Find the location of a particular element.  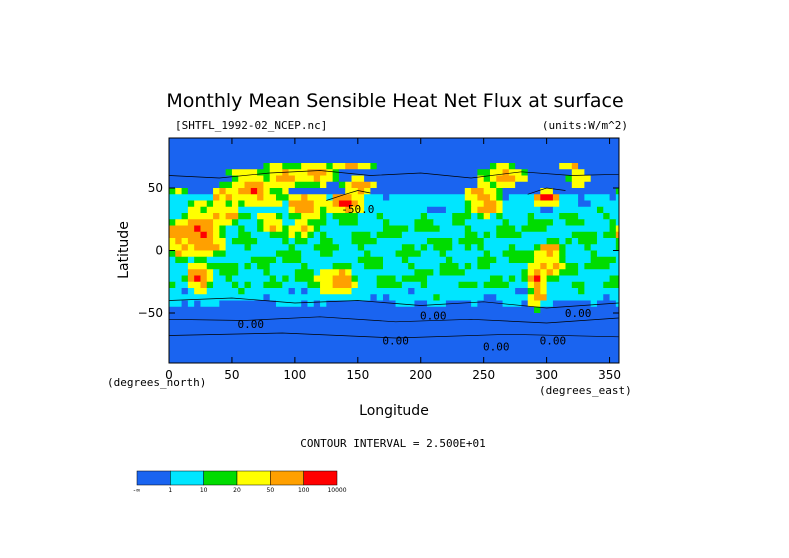

colorbar-swatch is located at coordinates (253, 478).